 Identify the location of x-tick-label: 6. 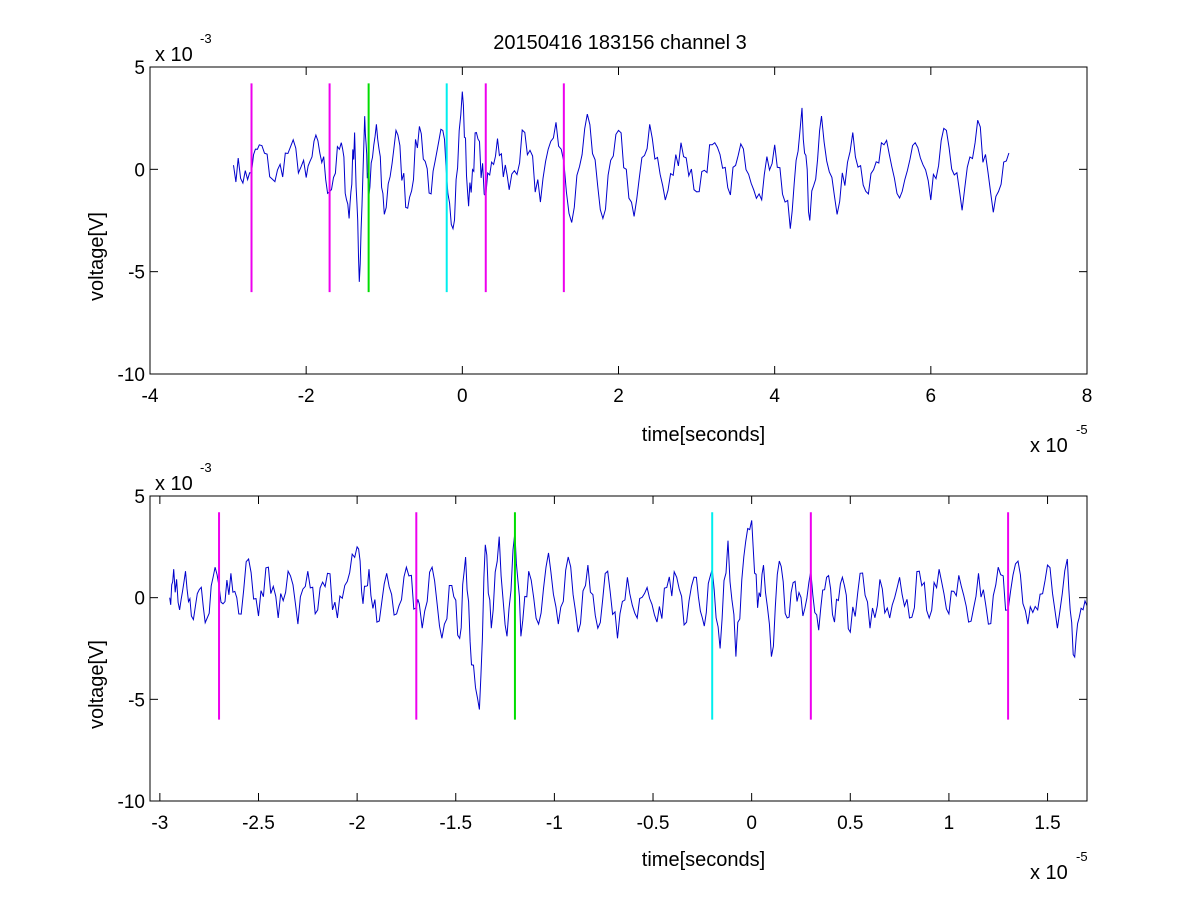
(931, 396).